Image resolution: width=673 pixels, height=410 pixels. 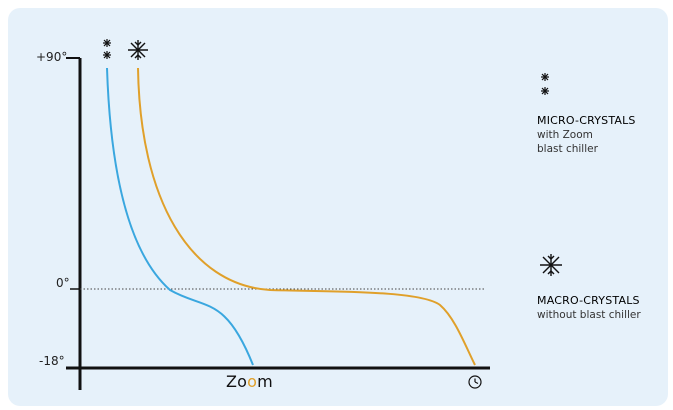 I want to click on legend-macro-line1: without blast chiller, so click(x=589, y=315).